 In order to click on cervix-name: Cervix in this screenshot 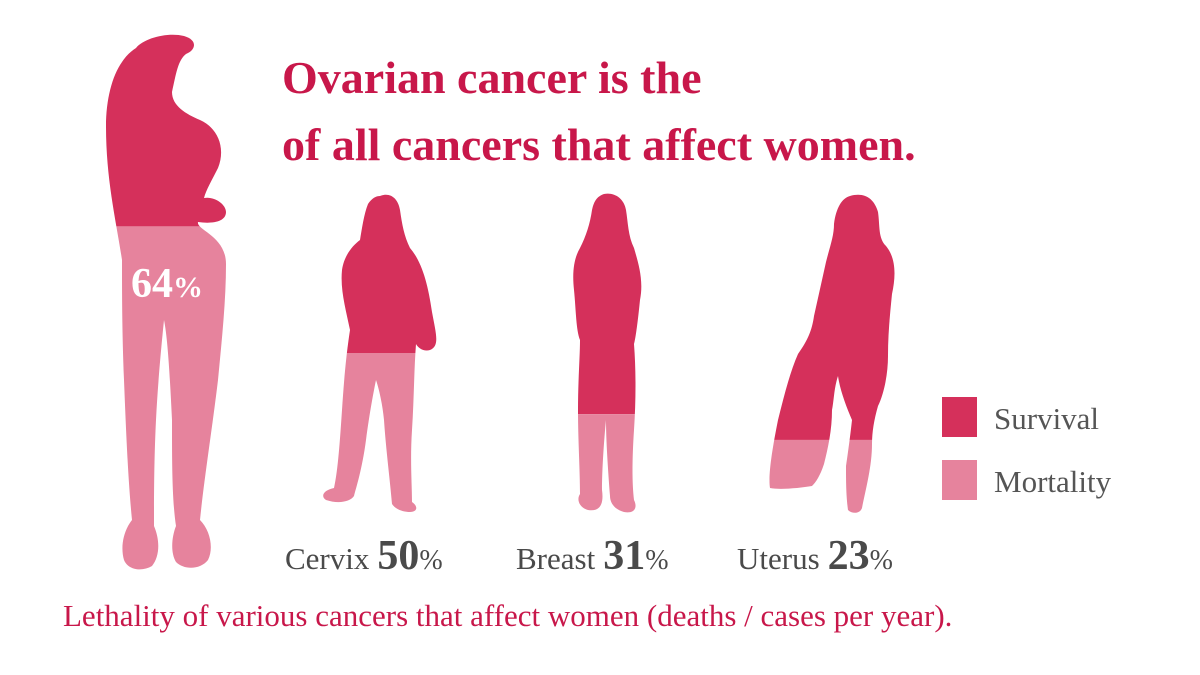, I will do `click(327, 558)`.